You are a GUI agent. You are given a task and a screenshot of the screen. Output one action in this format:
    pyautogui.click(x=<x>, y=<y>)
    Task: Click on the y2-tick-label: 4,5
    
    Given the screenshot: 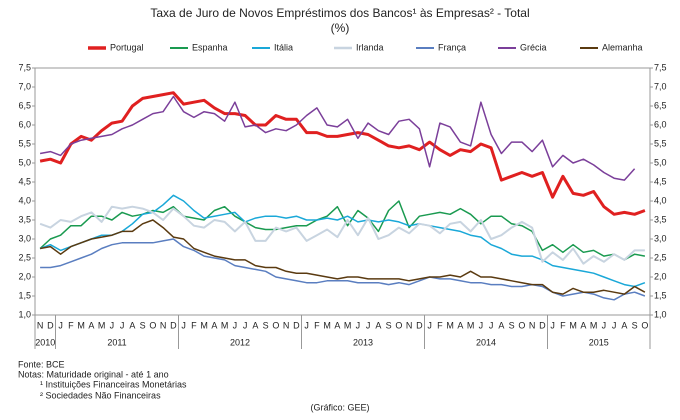 What is the action you would take?
    pyautogui.click(x=660, y=181)
    